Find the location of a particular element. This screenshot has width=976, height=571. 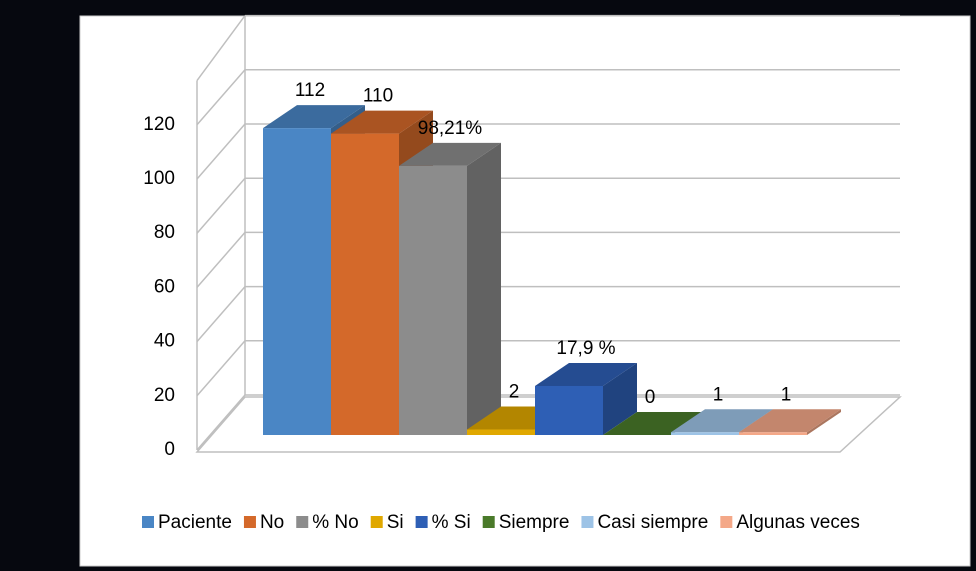

y-tick-label: 20 is located at coordinates (164, 395).